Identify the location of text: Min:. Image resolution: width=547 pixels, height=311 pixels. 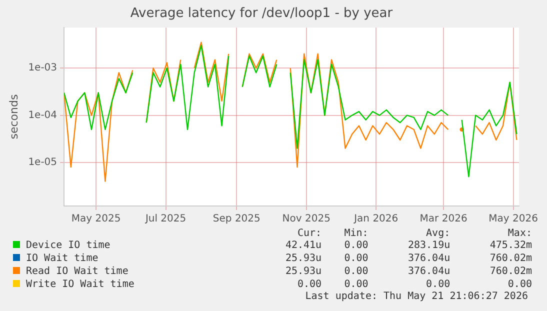
(355, 233).